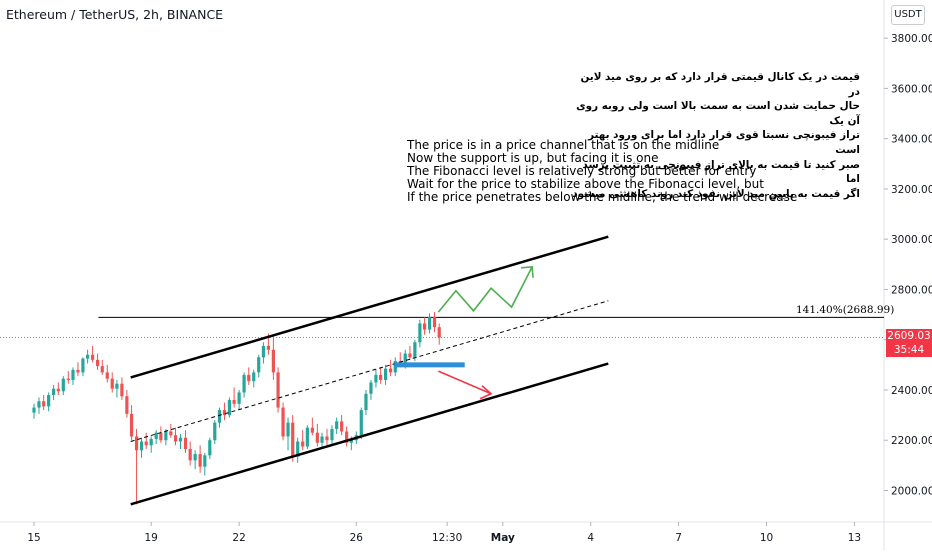 This screenshot has height=555, width=932. What do you see at coordinates (527, 271) in the screenshot?
I see `projection-up-arrowhead` at bounding box center [527, 271].